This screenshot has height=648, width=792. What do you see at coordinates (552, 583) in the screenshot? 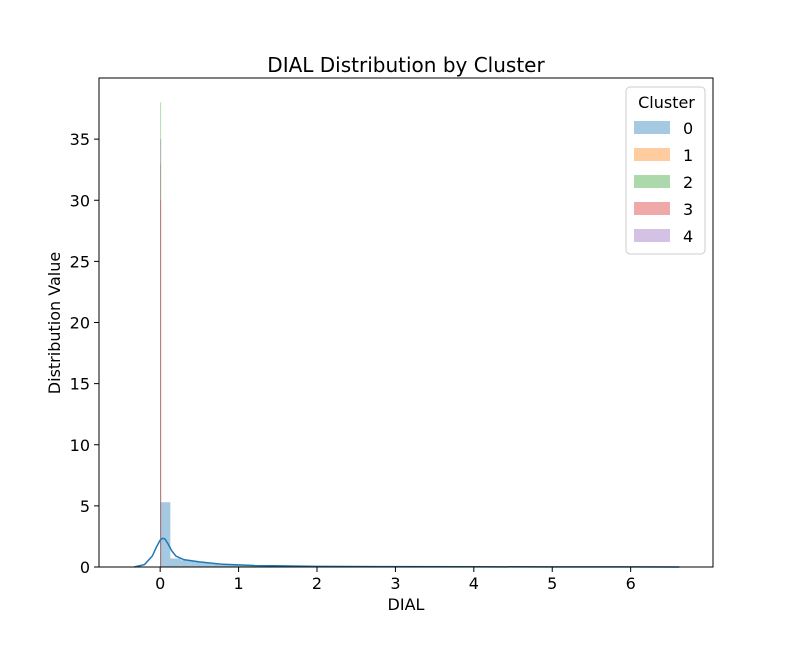
I see `x-tick-label: 5` at bounding box center [552, 583].